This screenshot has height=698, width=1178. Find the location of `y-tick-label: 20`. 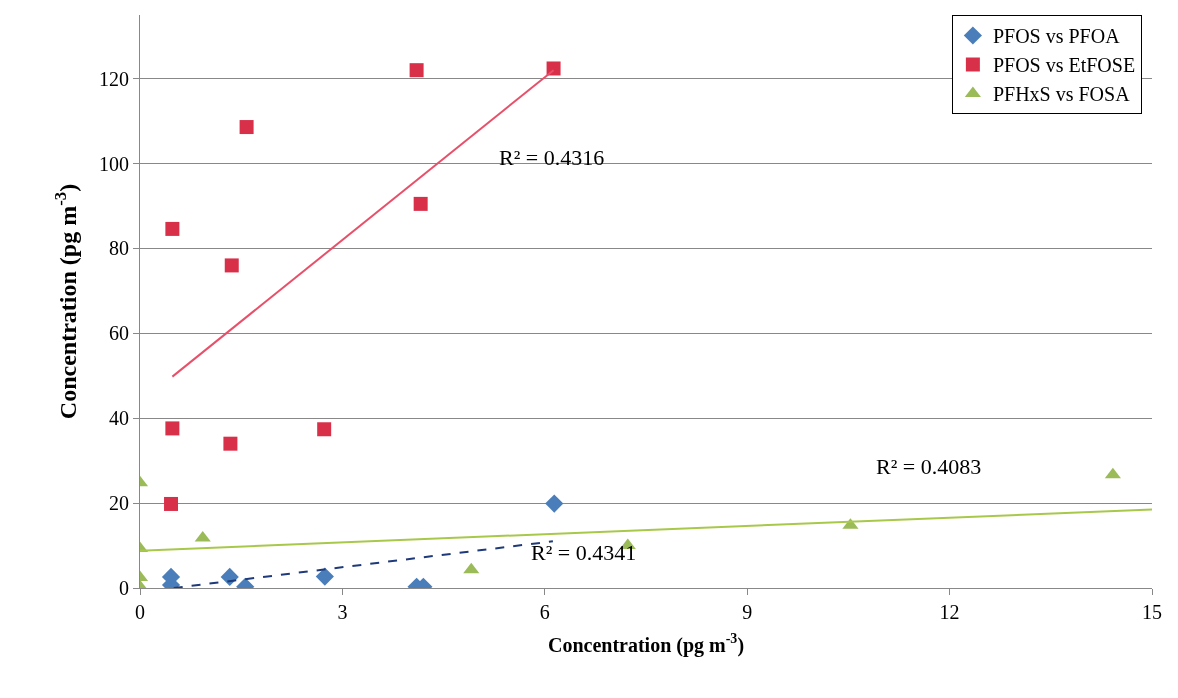

y-tick-label: 20 is located at coordinates (119, 503).